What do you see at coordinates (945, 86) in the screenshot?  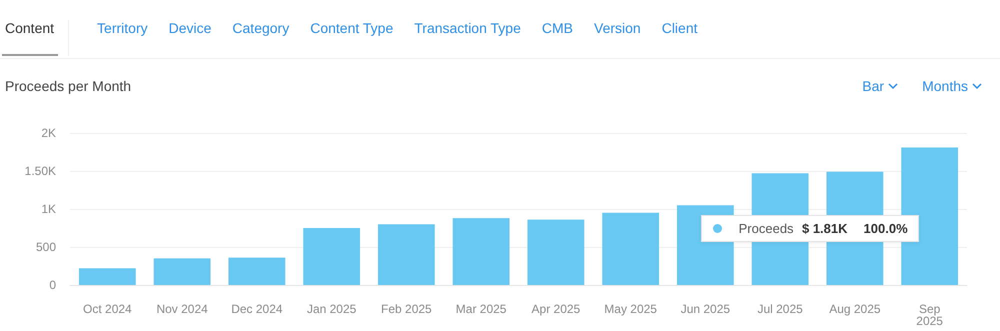 I see `text: Months` at bounding box center [945, 86].